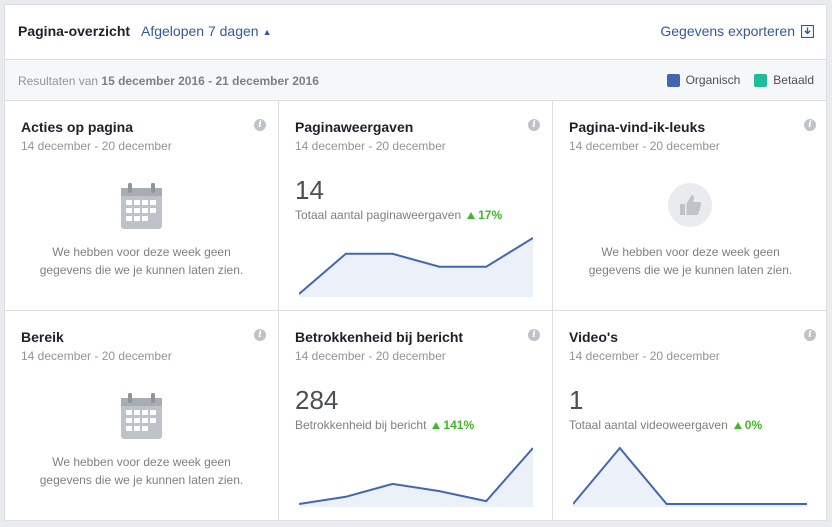 The height and width of the screenshot is (527, 832). What do you see at coordinates (42, 337) in the screenshot?
I see `card-title: Bereik` at bounding box center [42, 337].